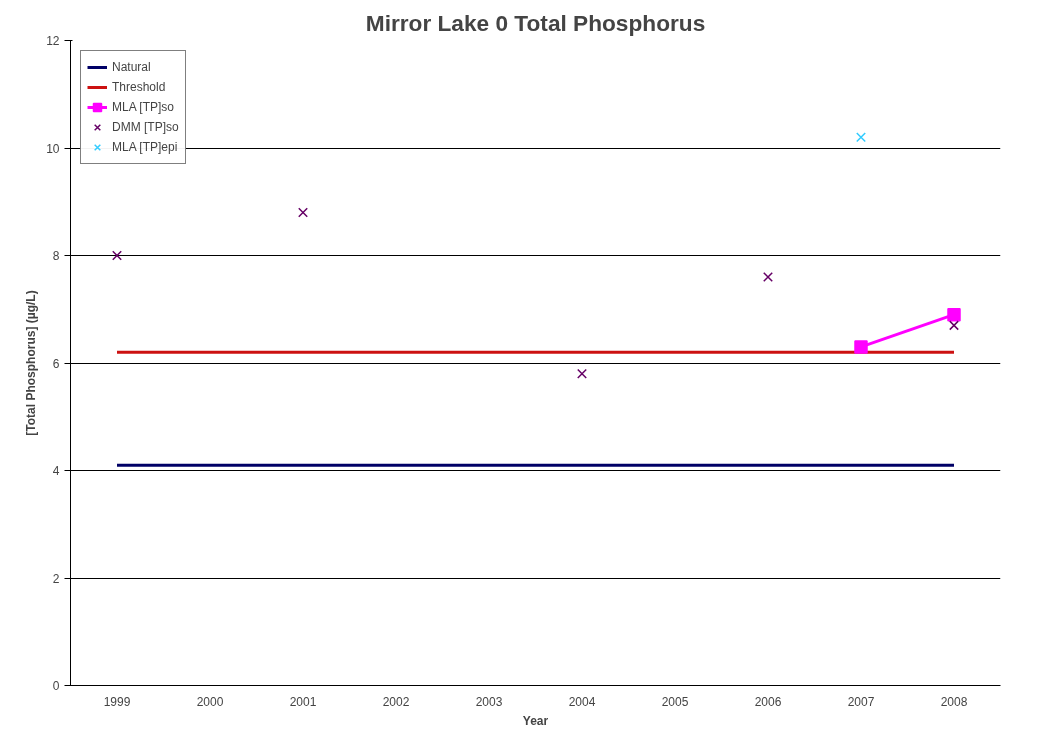 The width and height of the screenshot is (1039, 738). I want to click on x-tick-label: 2006, so click(768, 701).